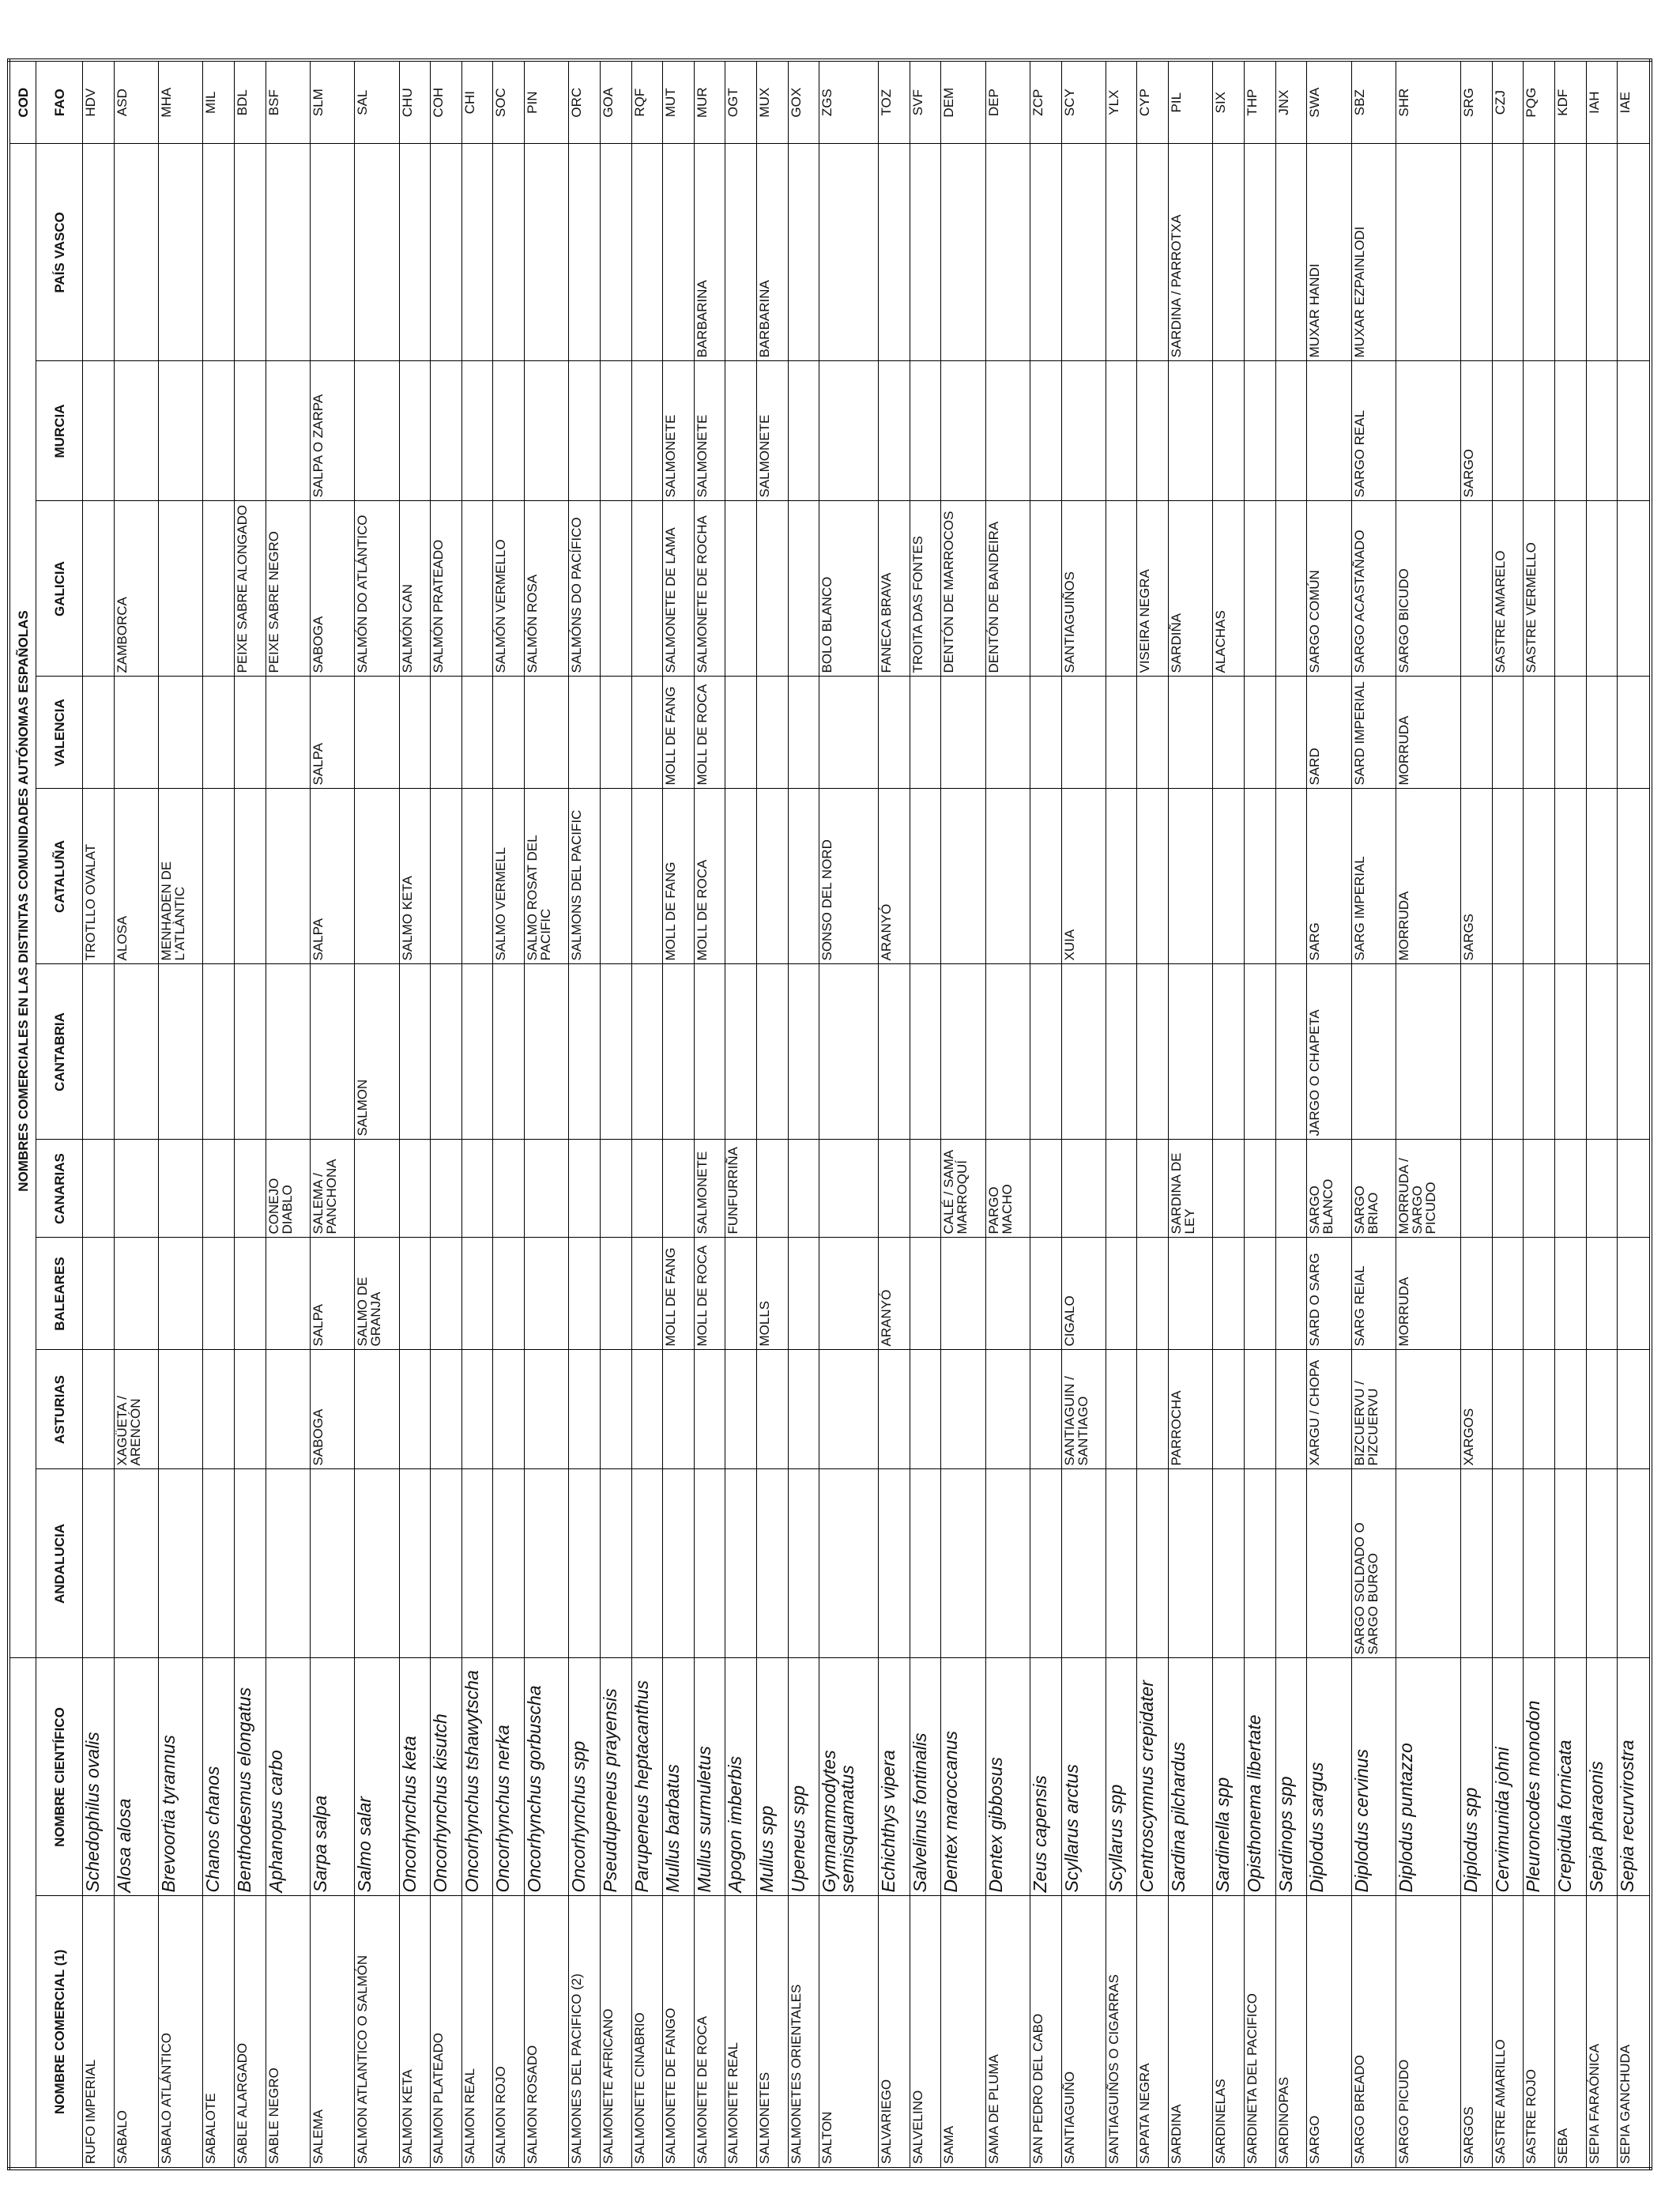 The image size is (1680, 2194). Describe the element at coordinates (1190, 102) in the screenshot. I see `fao-code: PIL` at that location.